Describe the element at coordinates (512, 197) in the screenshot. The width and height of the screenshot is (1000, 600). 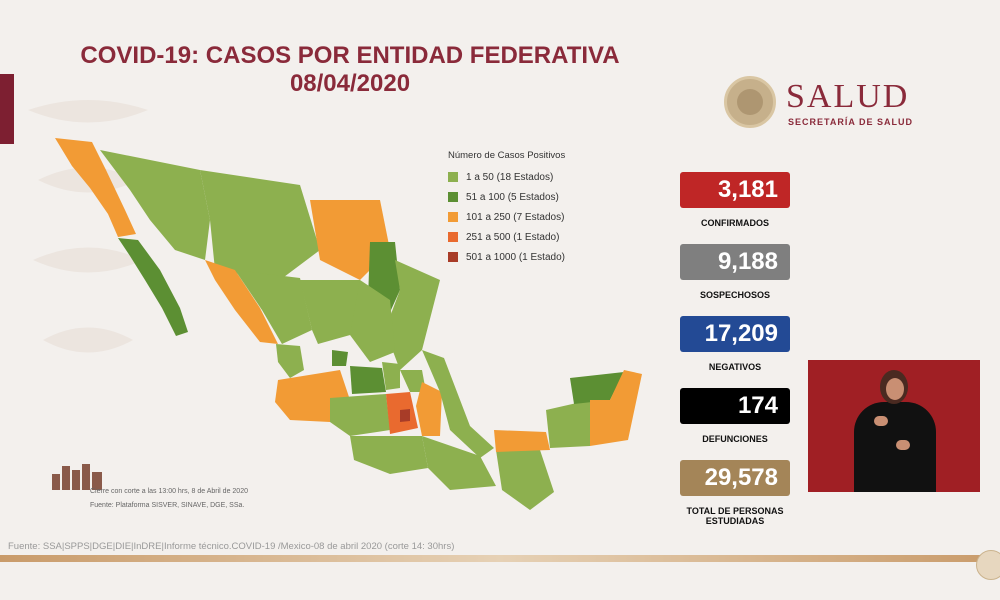
I see `legend-label: 51 a 100 (5 Estados)` at that location.